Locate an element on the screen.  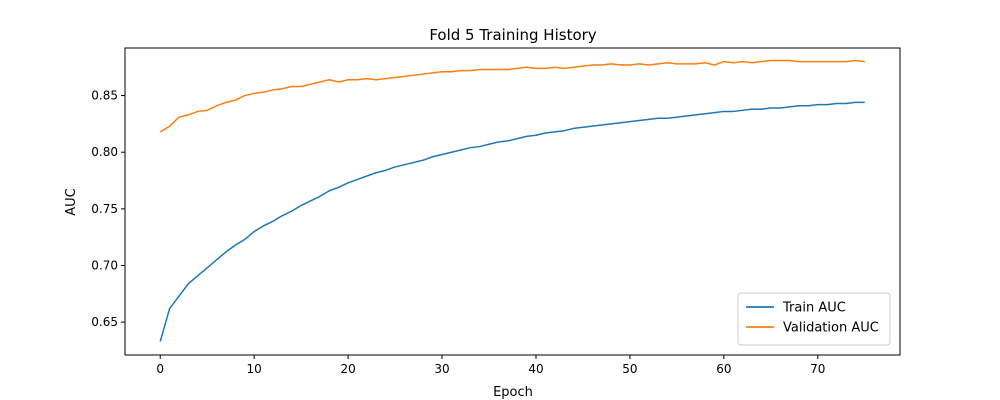
legend-box is located at coordinates (814, 319).